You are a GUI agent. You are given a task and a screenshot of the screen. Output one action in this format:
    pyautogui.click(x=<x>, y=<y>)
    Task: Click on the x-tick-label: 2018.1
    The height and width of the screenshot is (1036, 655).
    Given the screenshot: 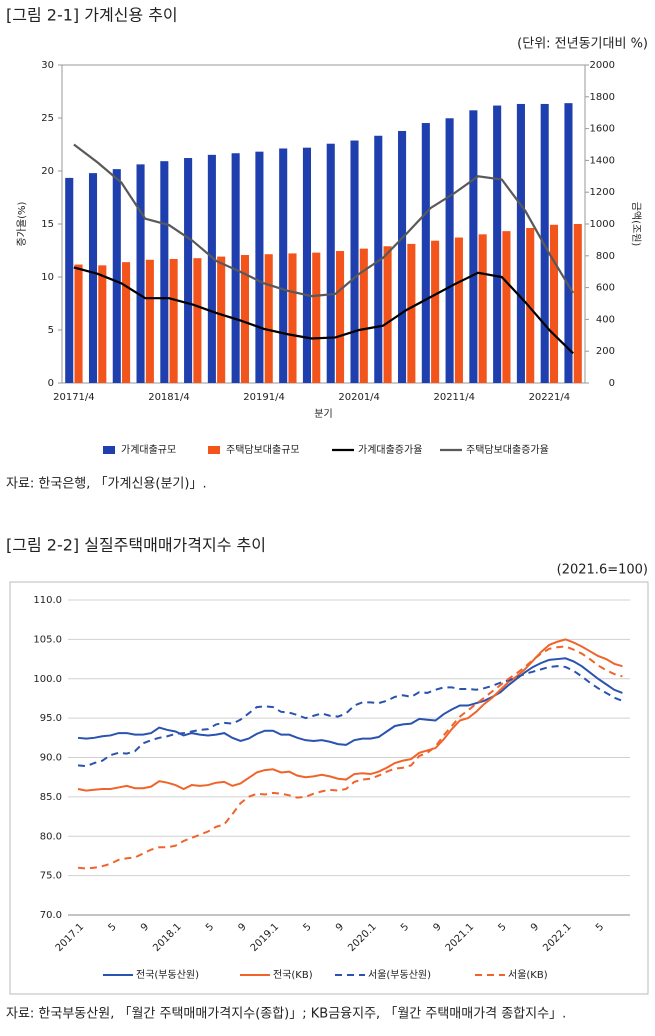 What is the action you would take?
    pyautogui.click(x=167, y=937)
    